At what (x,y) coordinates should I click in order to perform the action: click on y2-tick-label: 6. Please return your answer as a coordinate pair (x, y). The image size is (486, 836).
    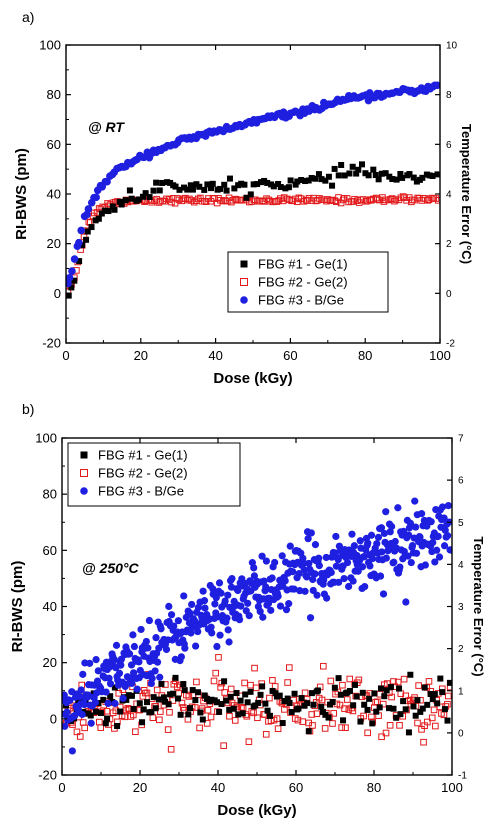
    Looking at the image, I should click on (461, 481).